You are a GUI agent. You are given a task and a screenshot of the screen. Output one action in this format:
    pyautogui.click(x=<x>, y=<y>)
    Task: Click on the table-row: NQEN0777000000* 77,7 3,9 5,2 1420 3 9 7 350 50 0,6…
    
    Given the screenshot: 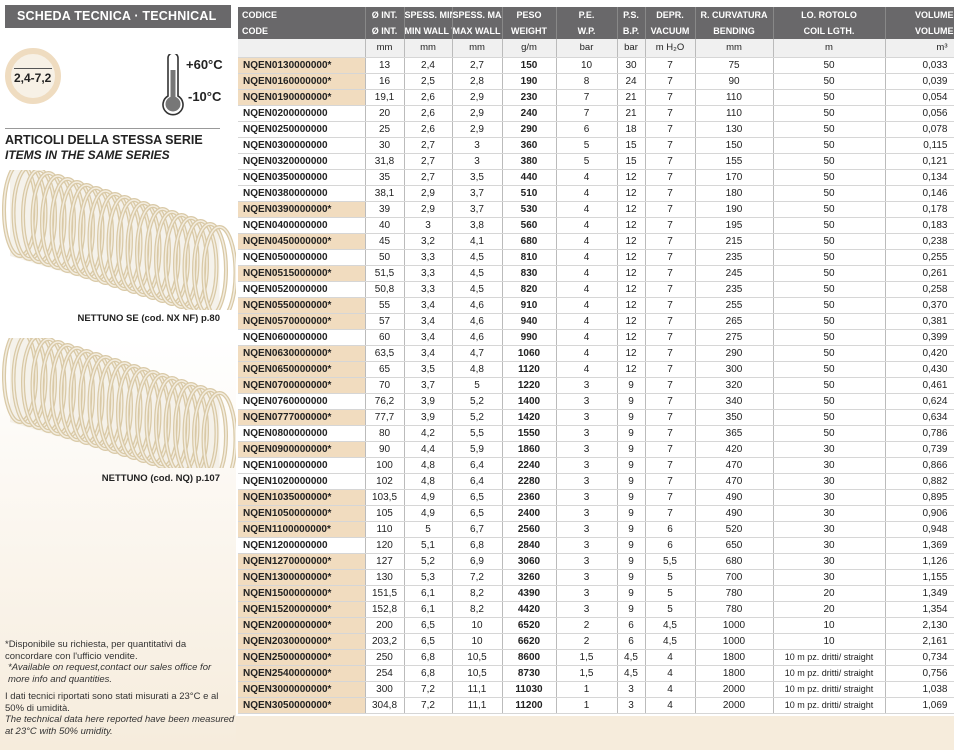 What is the action you would take?
    pyautogui.click(x=596, y=417)
    